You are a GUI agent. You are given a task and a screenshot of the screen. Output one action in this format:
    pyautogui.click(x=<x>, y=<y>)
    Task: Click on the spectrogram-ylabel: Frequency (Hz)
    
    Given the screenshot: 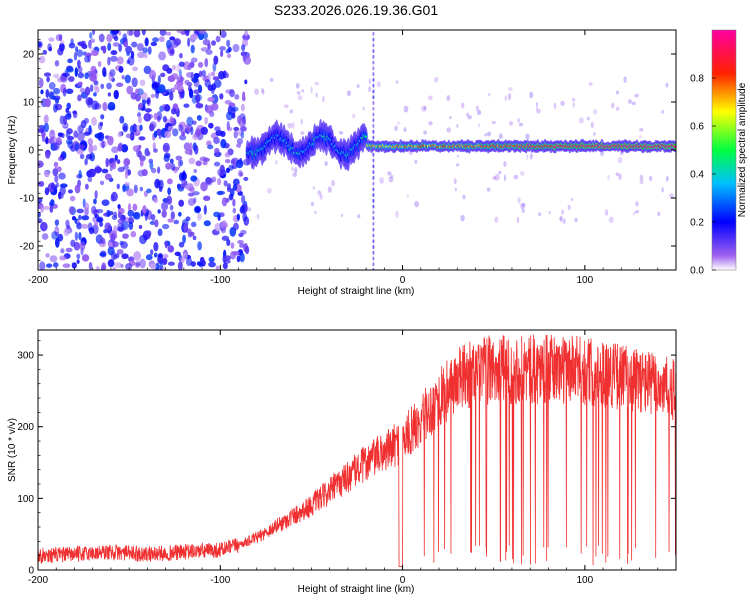 What is the action you would take?
    pyautogui.click(x=12, y=150)
    